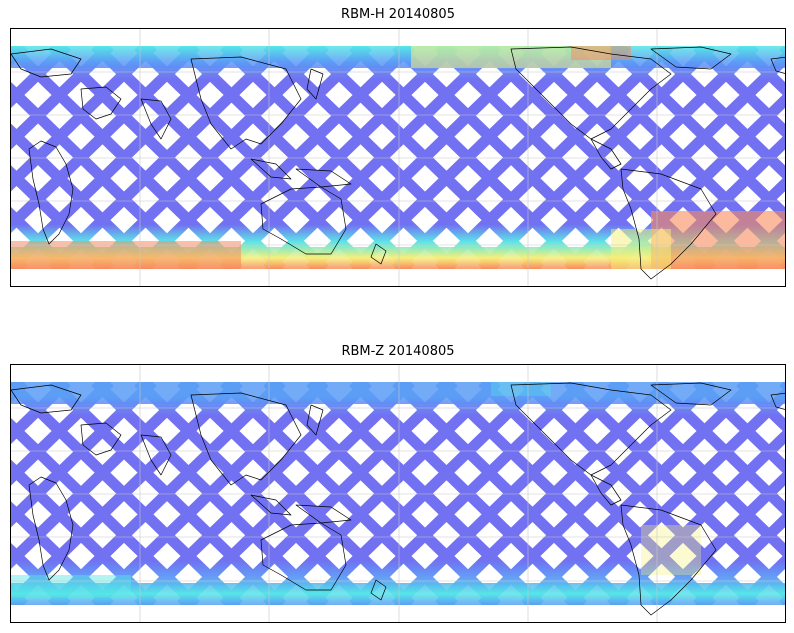 Image resolution: width=794 pixels, height=633 pixels. What do you see at coordinates (398, 594) in the screenshot?
I see `south-polar-band` at bounding box center [398, 594].